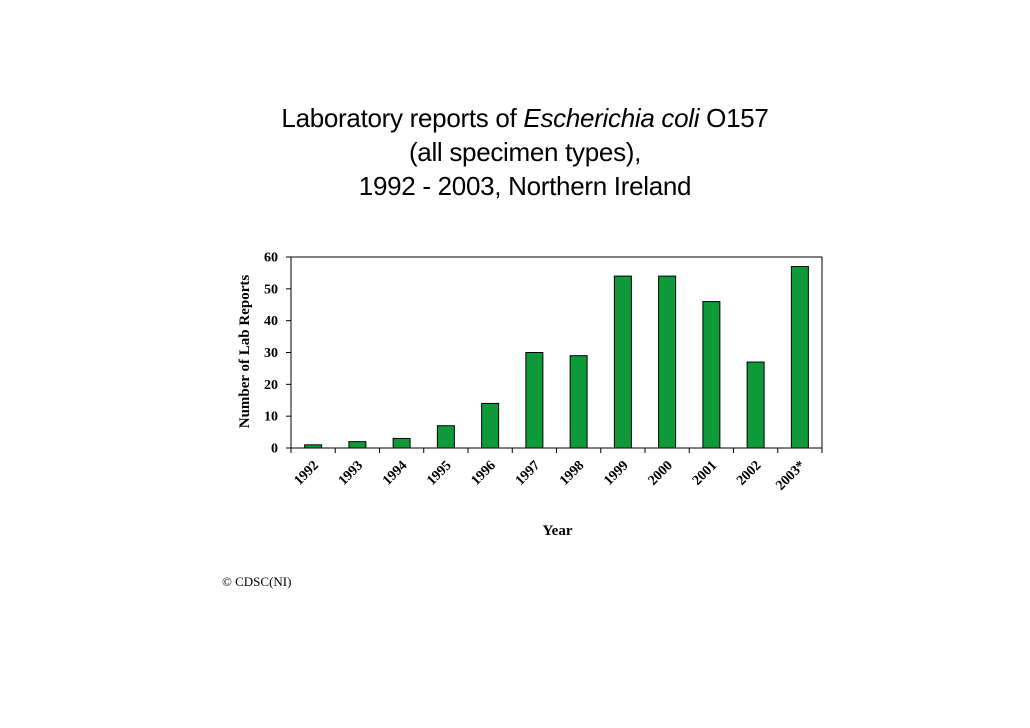  What do you see at coordinates (534, 400) in the screenshot?
I see `bar-1997` at bounding box center [534, 400].